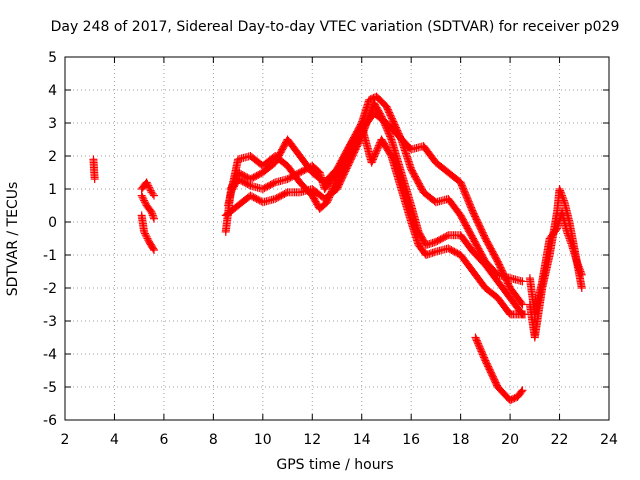  Describe the element at coordinates (50, 322) in the screenshot. I see `y-tick-label: -3` at that location.